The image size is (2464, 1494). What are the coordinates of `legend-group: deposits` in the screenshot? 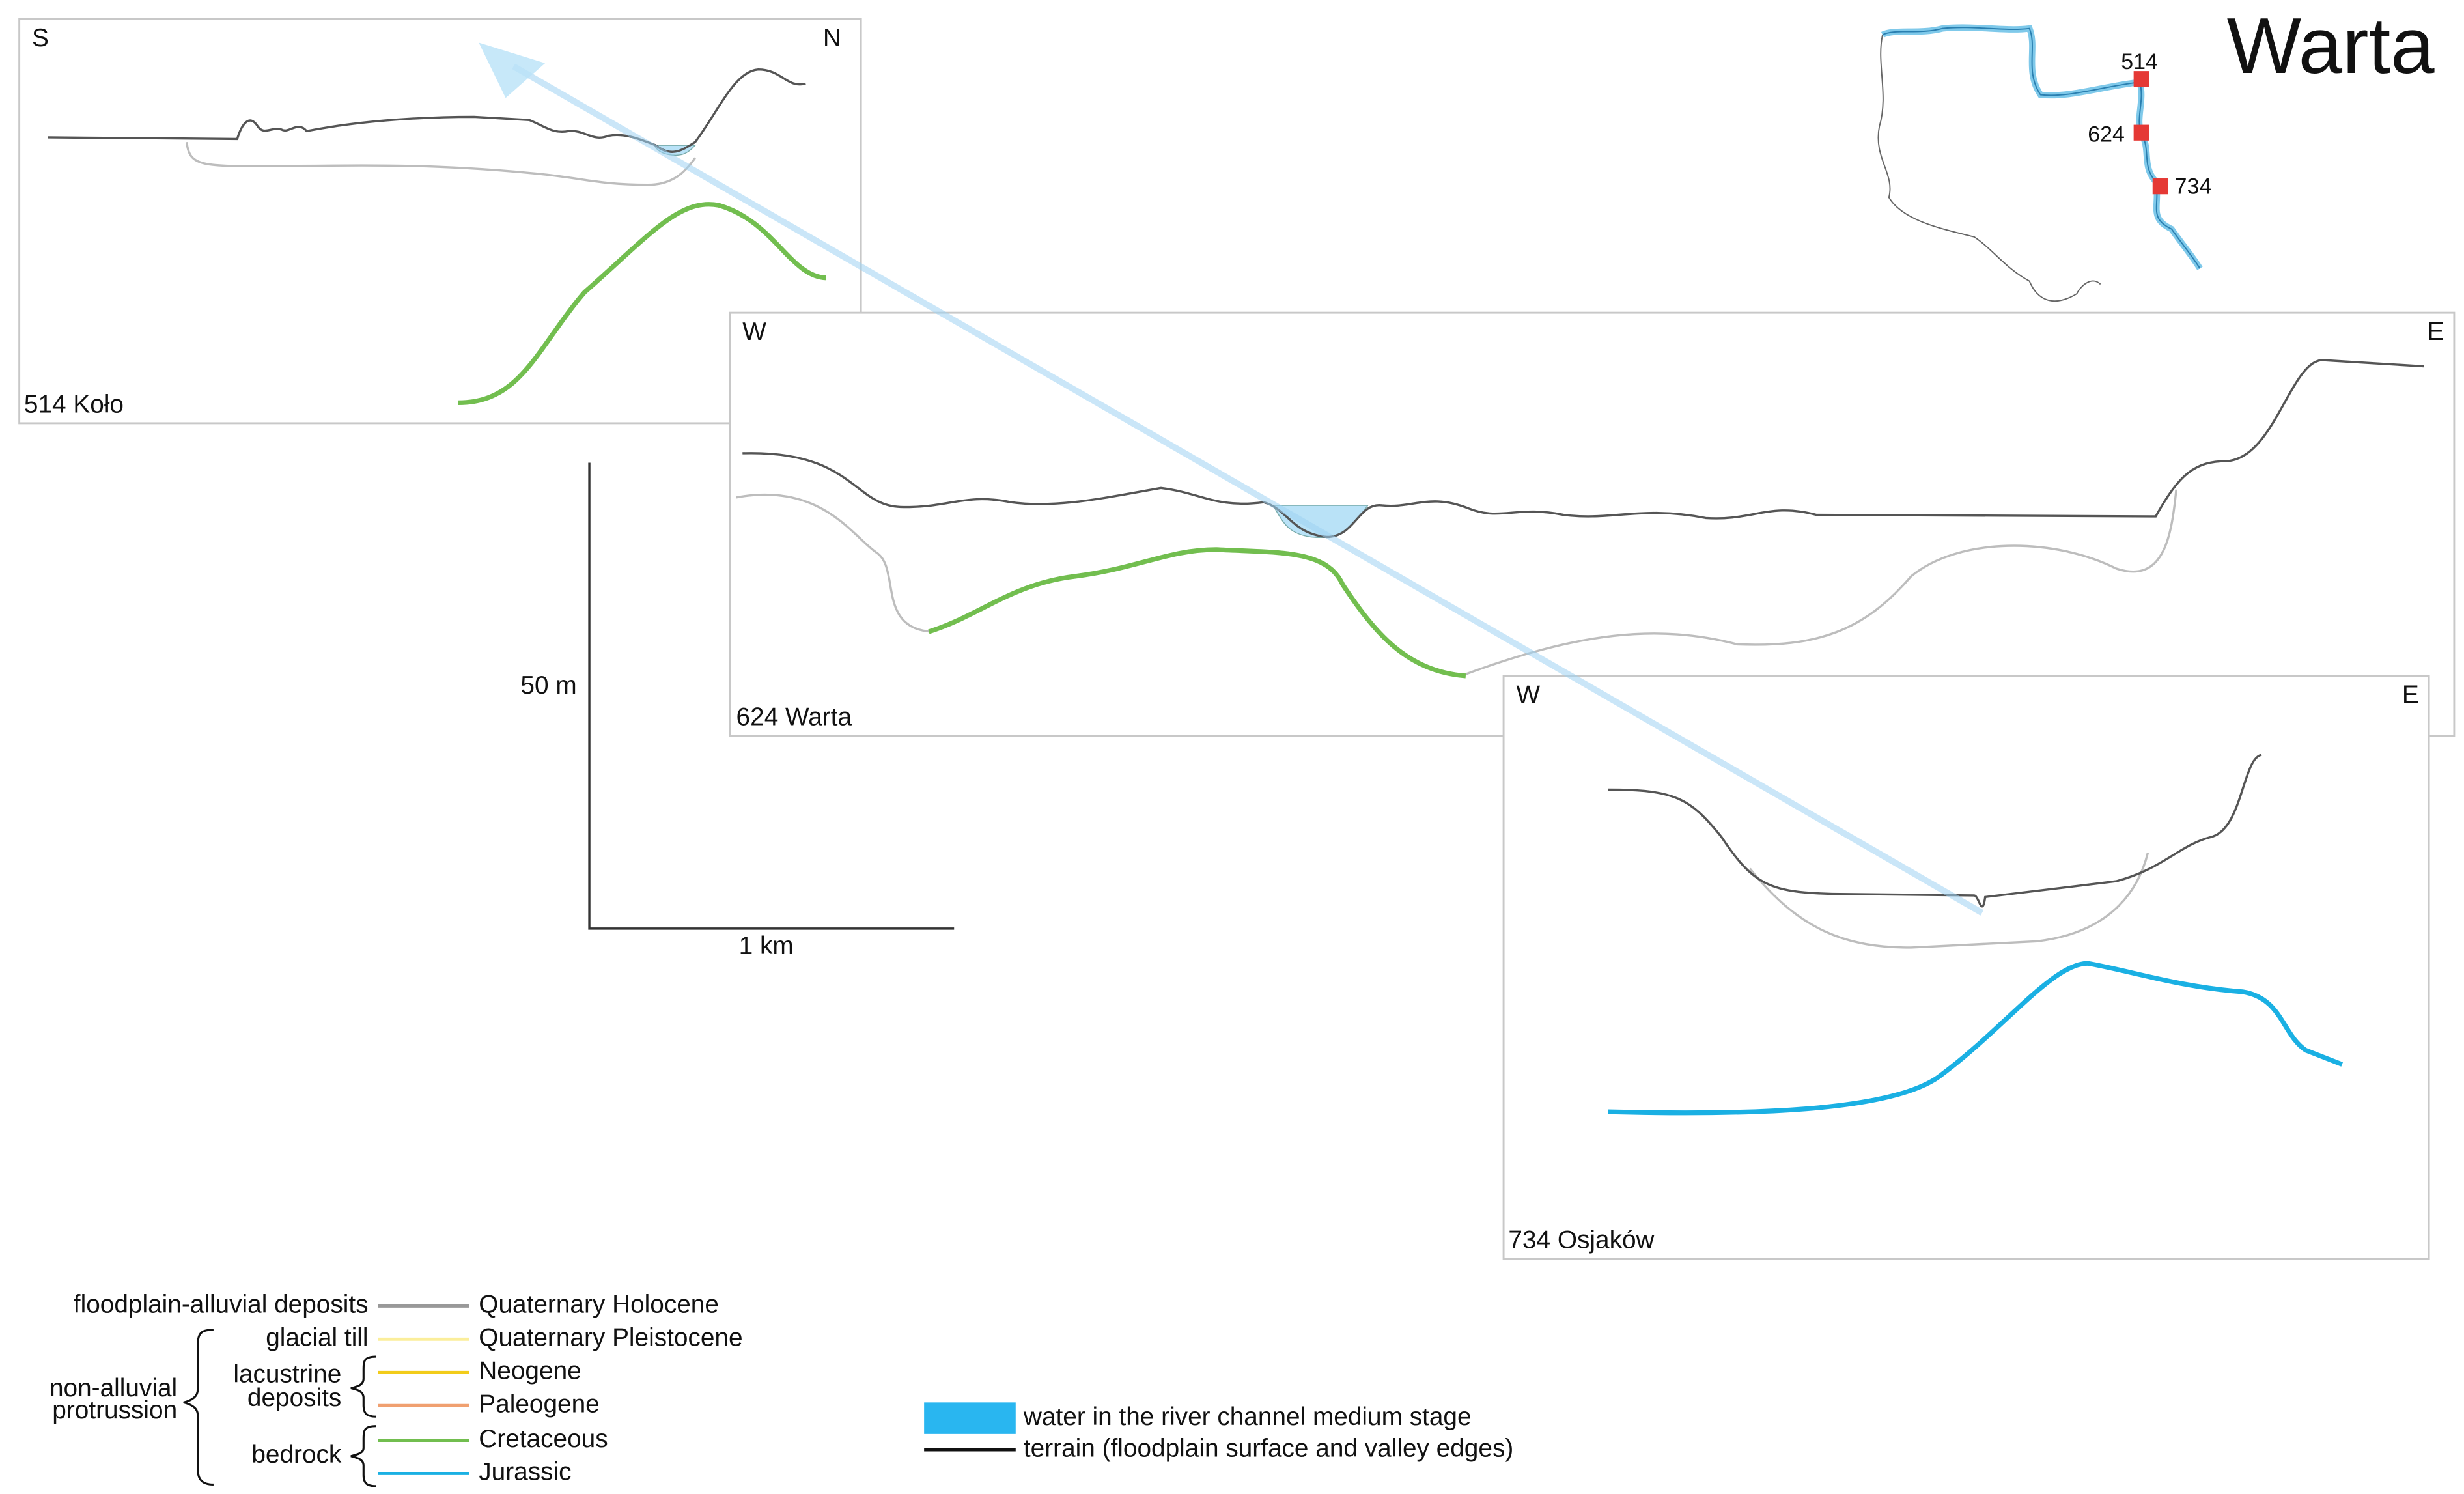 It's located at (294, 1398).